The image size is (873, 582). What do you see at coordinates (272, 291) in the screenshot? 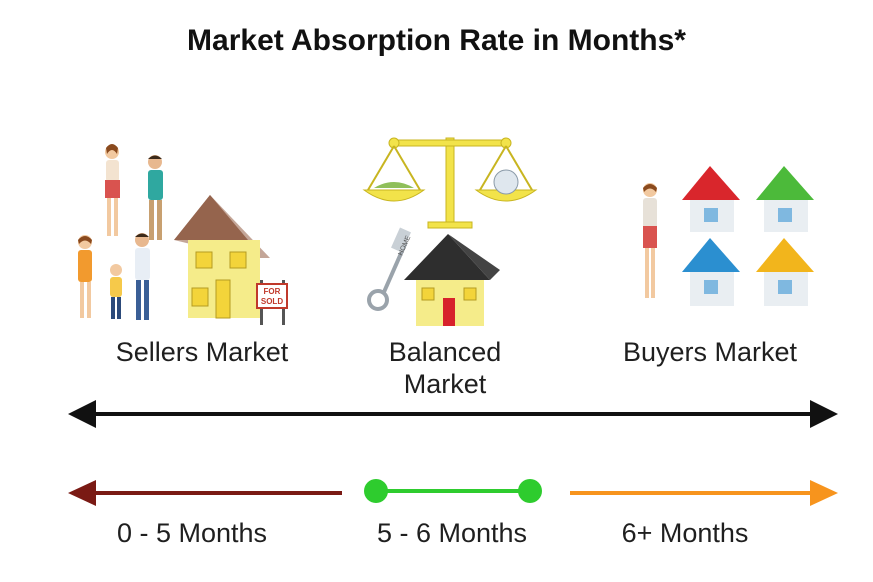
I see `sold-sign-top-text: FOR` at bounding box center [272, 291].